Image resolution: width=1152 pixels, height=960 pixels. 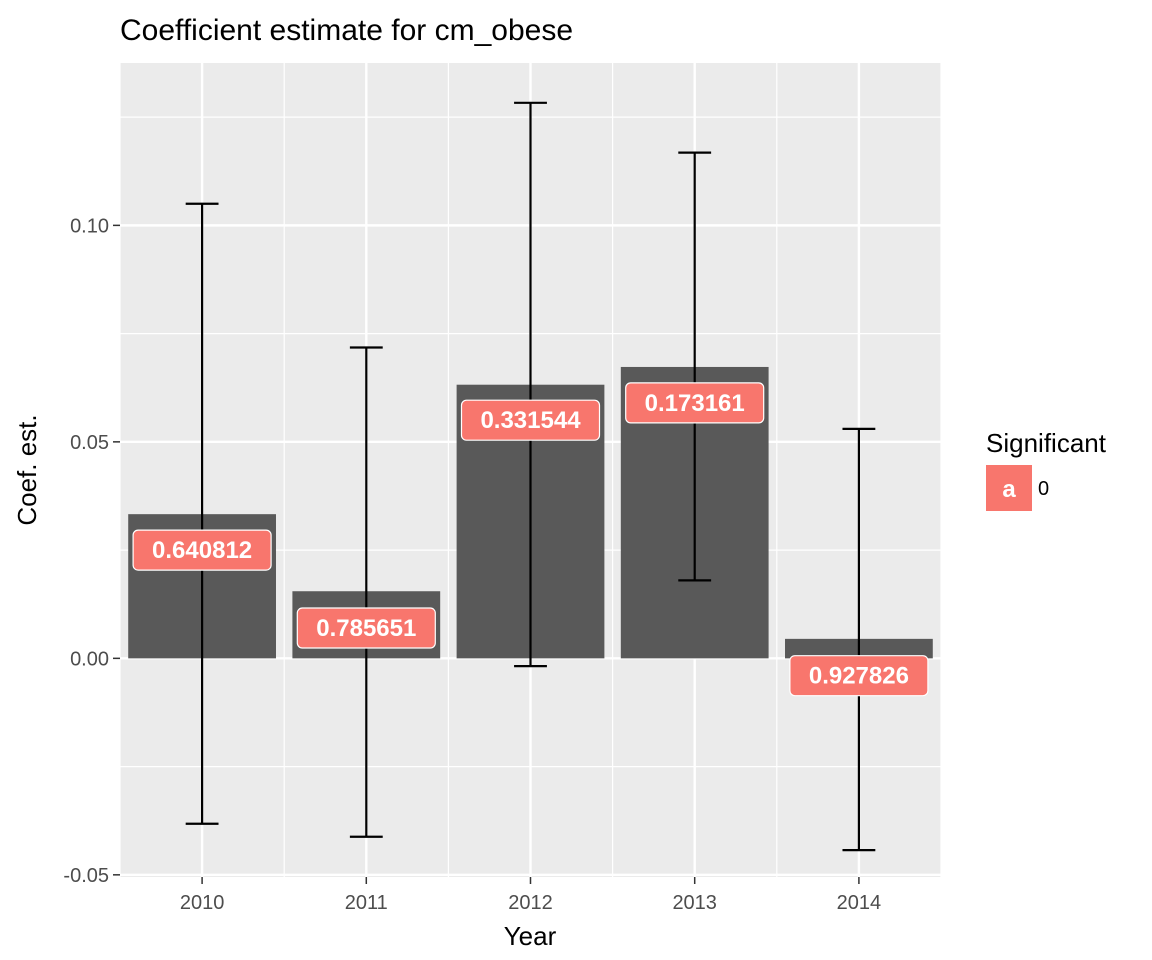 I want to click on x-axis: 2010 2011 2012 2013 2014, so click(x=530, y=895).